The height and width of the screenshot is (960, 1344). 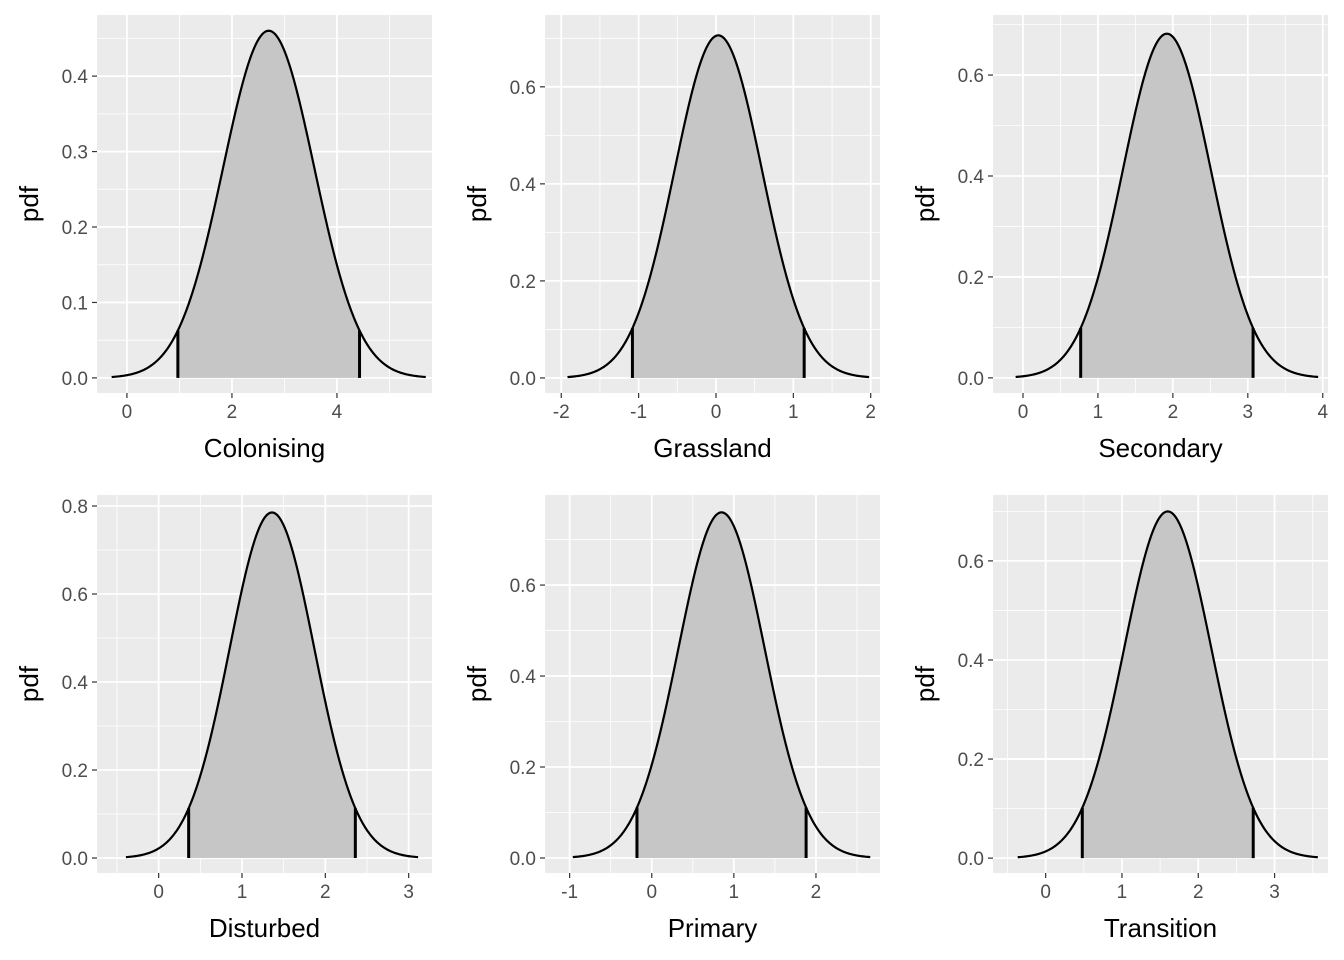 I want to click on panel-grassland: -2 -1 0 1 2 0.0 0.2 0.4 0.6 Grassland pdf, so click(x=671, y=239).